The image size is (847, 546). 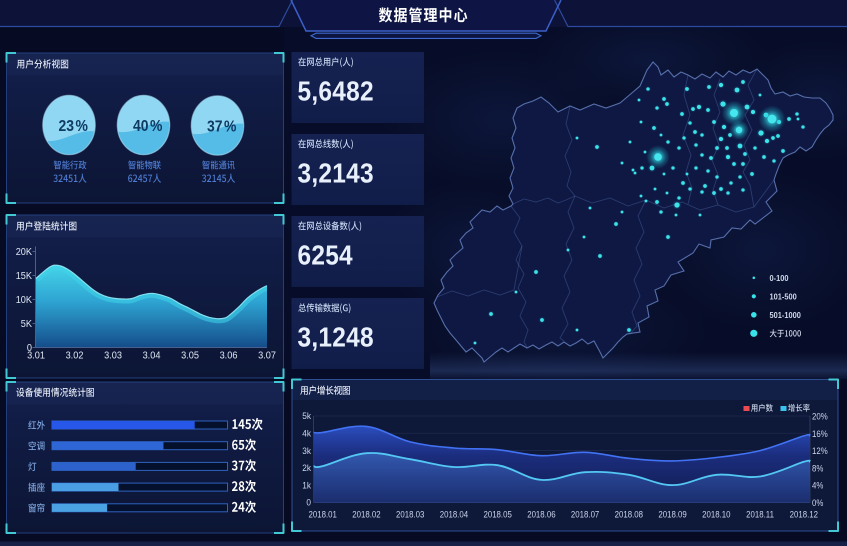 I want to click on svg-text: 3.06, so click(x=229, y=356).